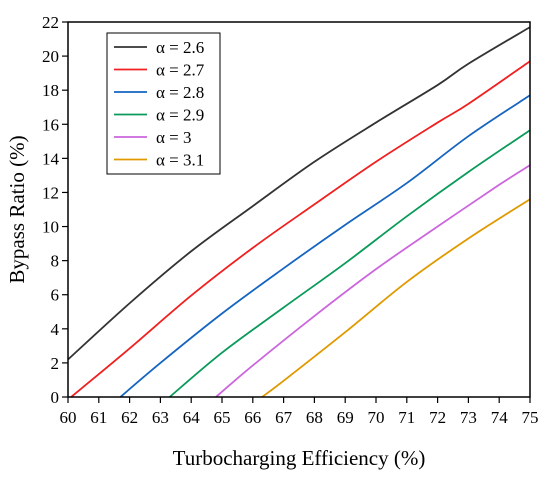 The height and width of the screenshot is (479, 550). Describe the element at coordinates (50, 56) in the screenshot. I see `y-tick-label: 20` at that location.